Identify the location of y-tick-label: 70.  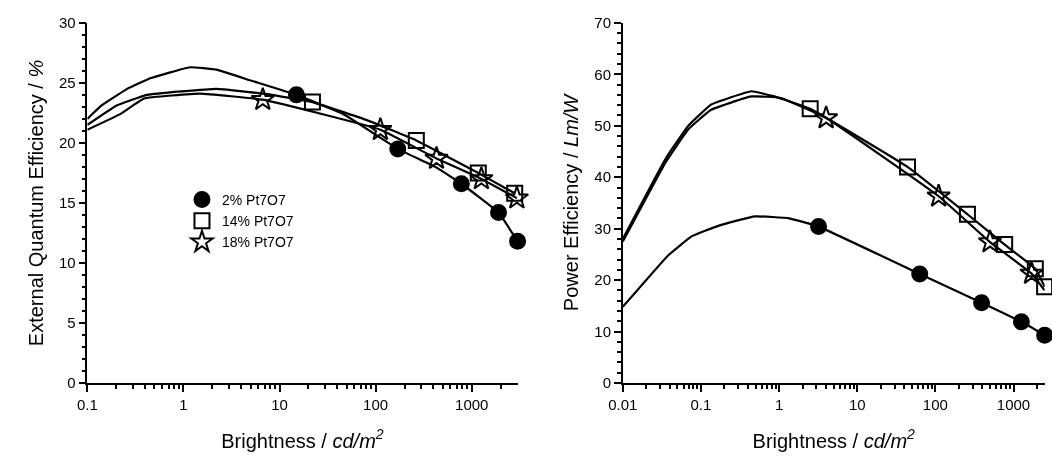
(603, 23).